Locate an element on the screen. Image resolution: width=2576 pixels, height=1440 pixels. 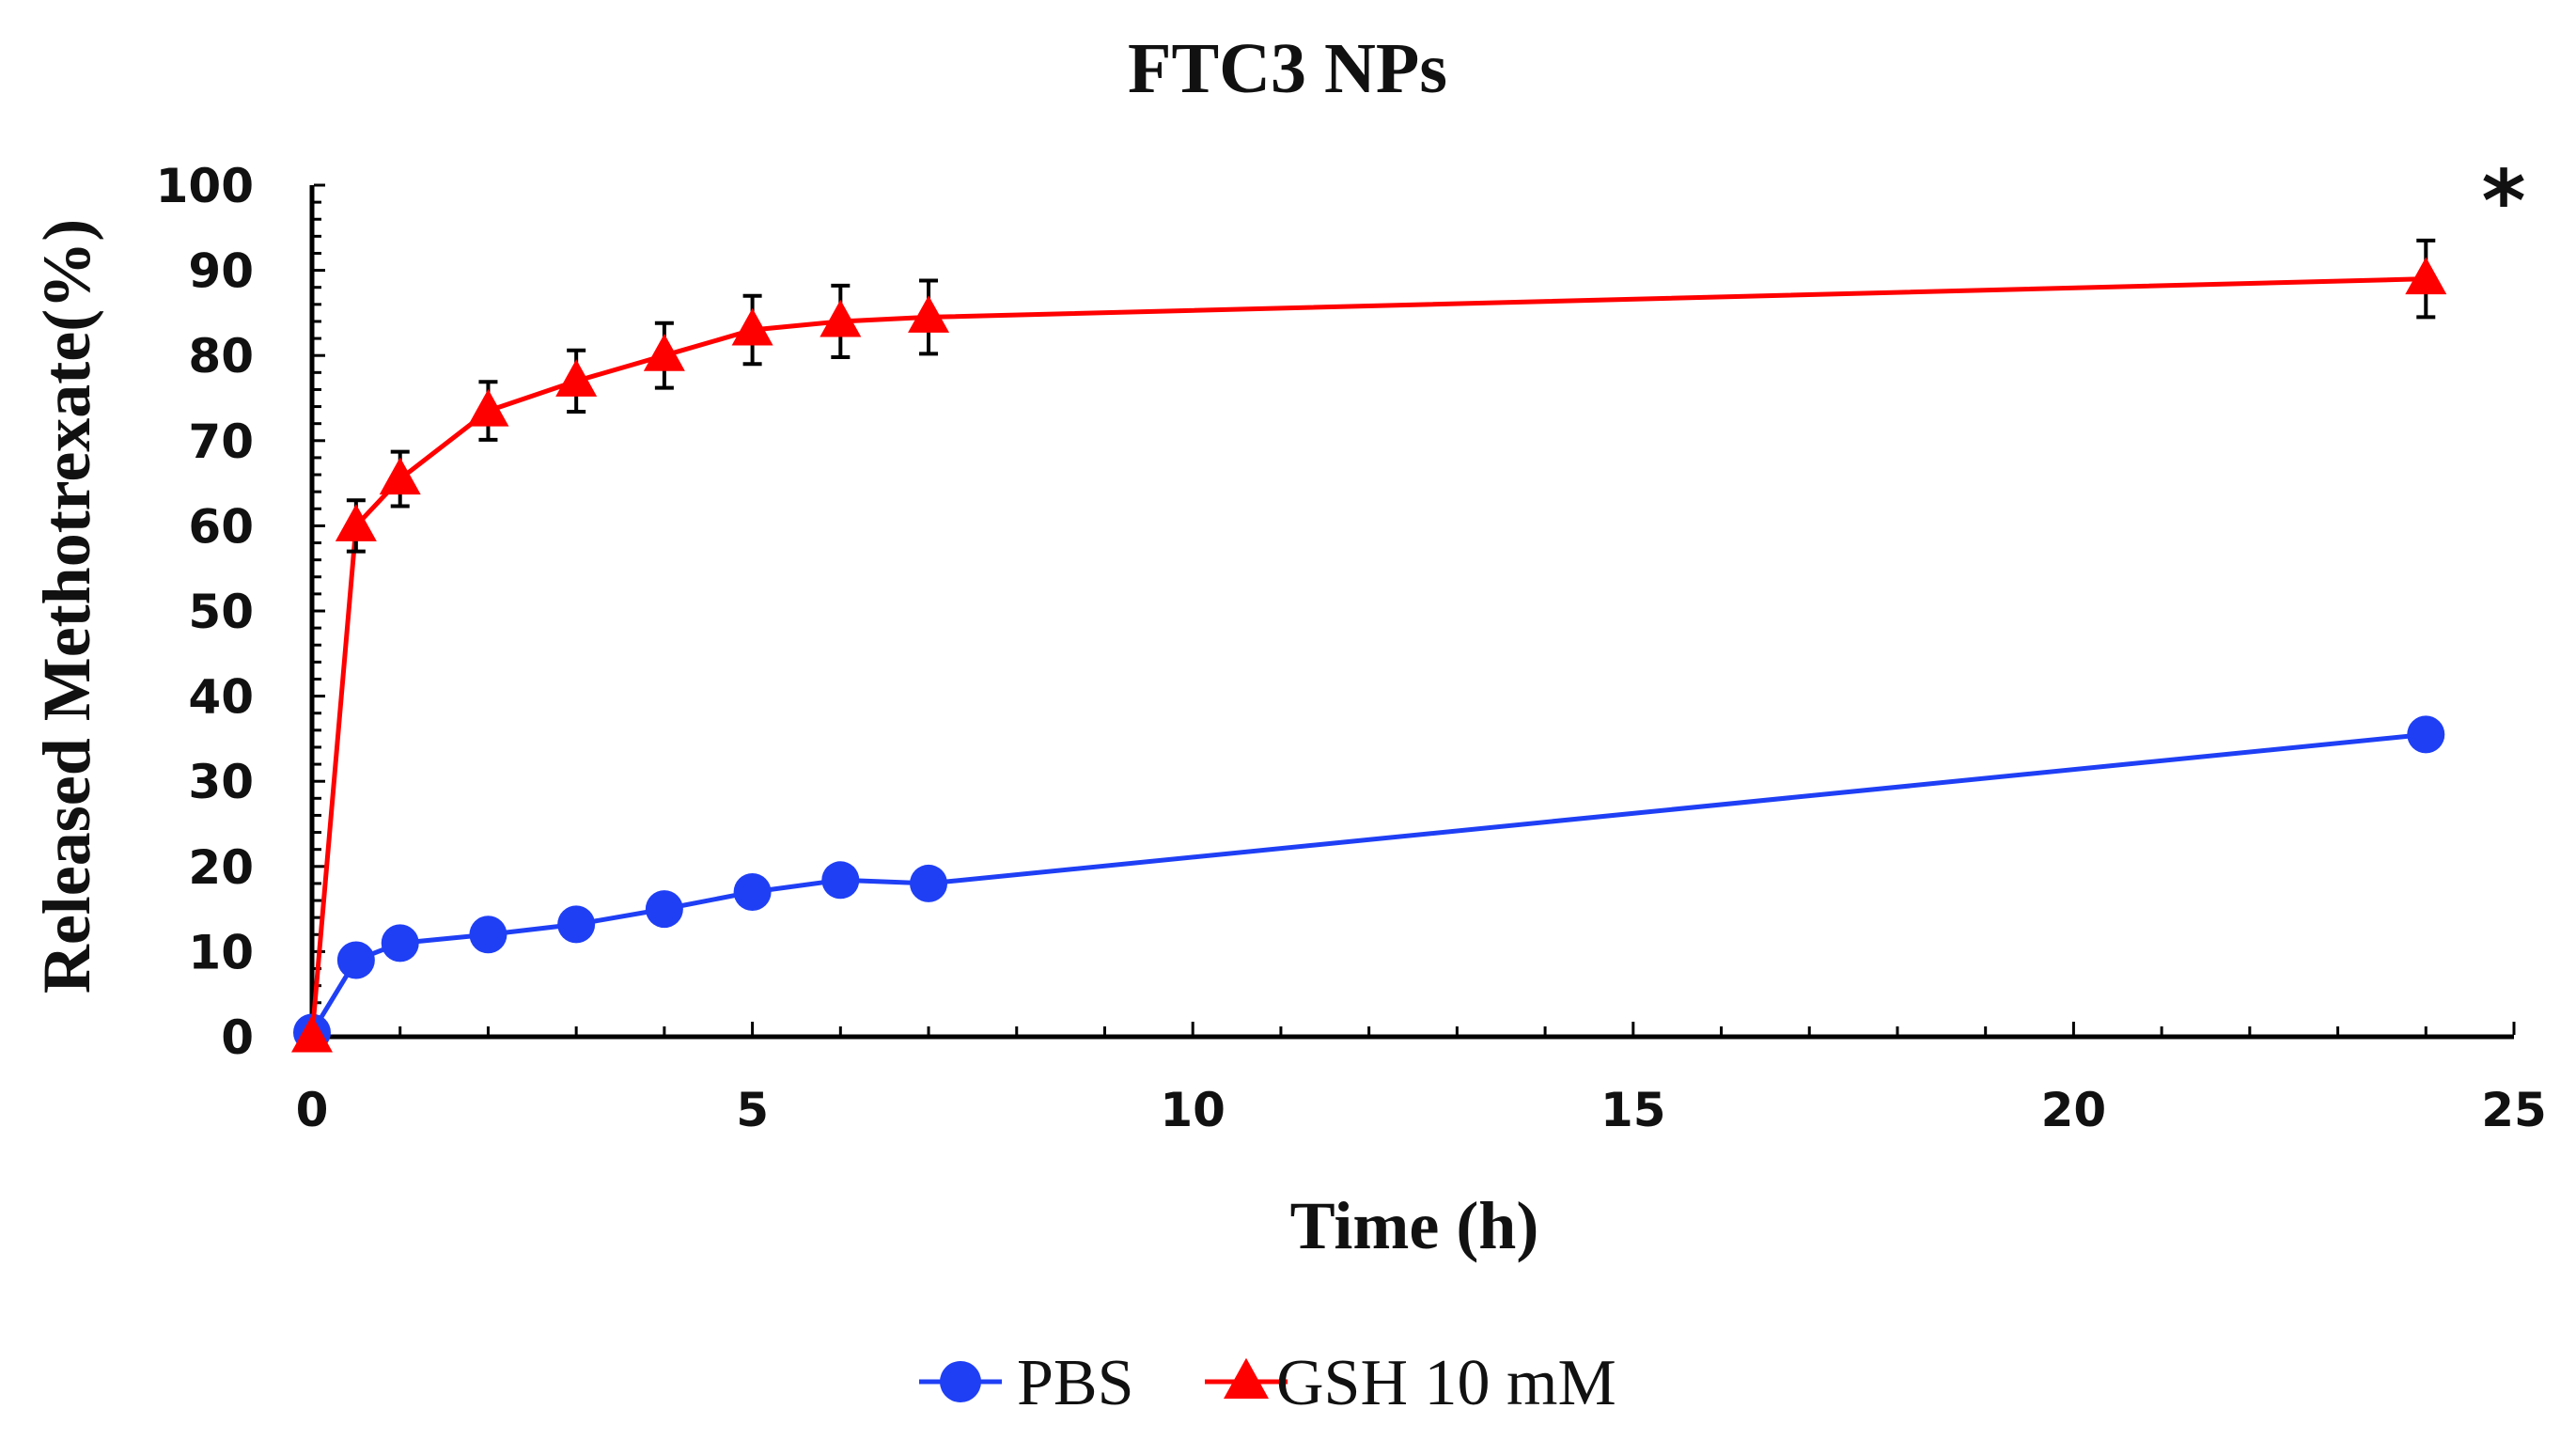
x-tick-label: 25 is located at coordinates (2514, 1110).